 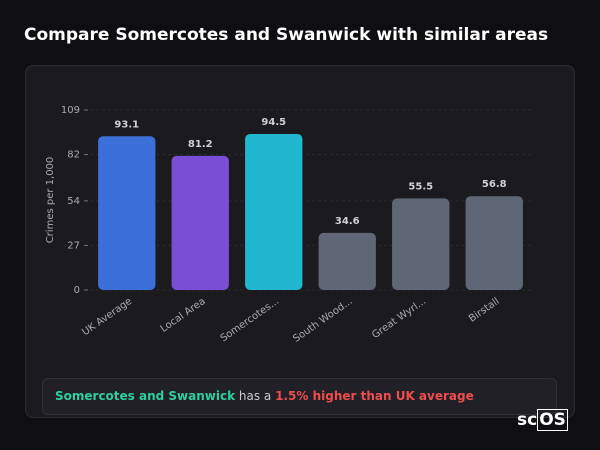 What do you see at coordinates (527, 420) in the screenshot?
I see `logo-prefix: sc` at bounding box center [527, 420].